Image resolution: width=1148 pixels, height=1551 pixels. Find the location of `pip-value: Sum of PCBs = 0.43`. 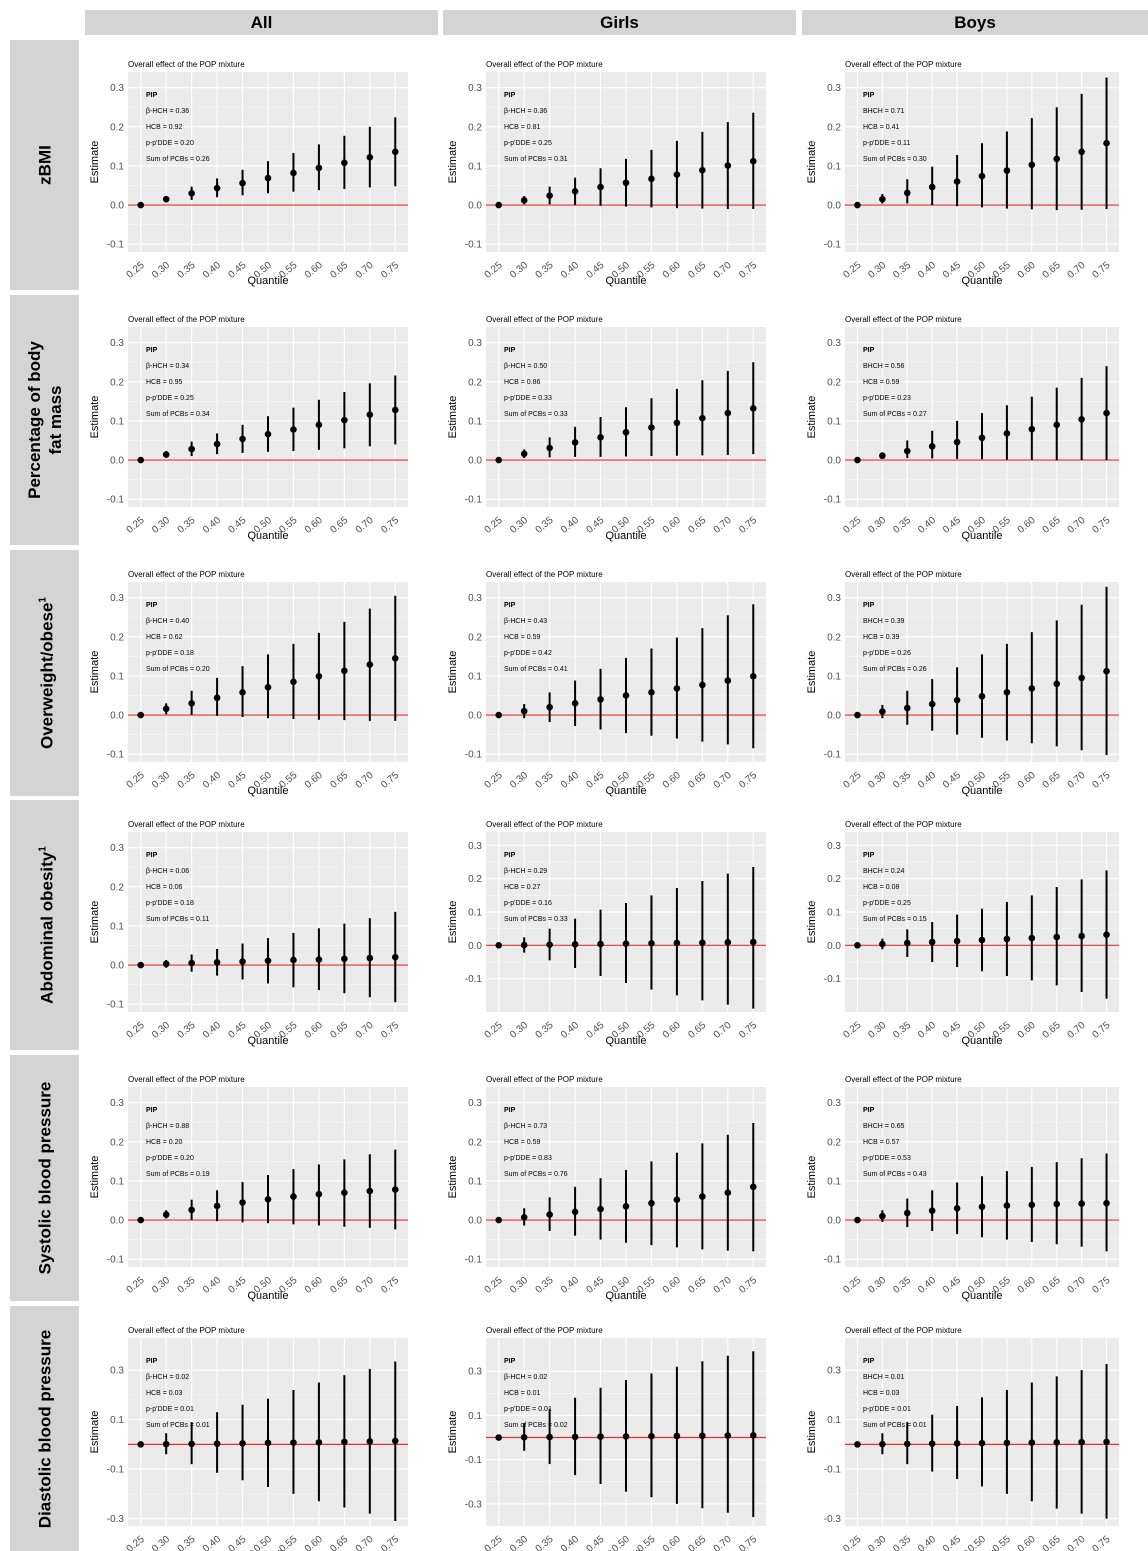

pip-value: Sum of PCBs = 0.43 is located at coordinates (895, 1174).